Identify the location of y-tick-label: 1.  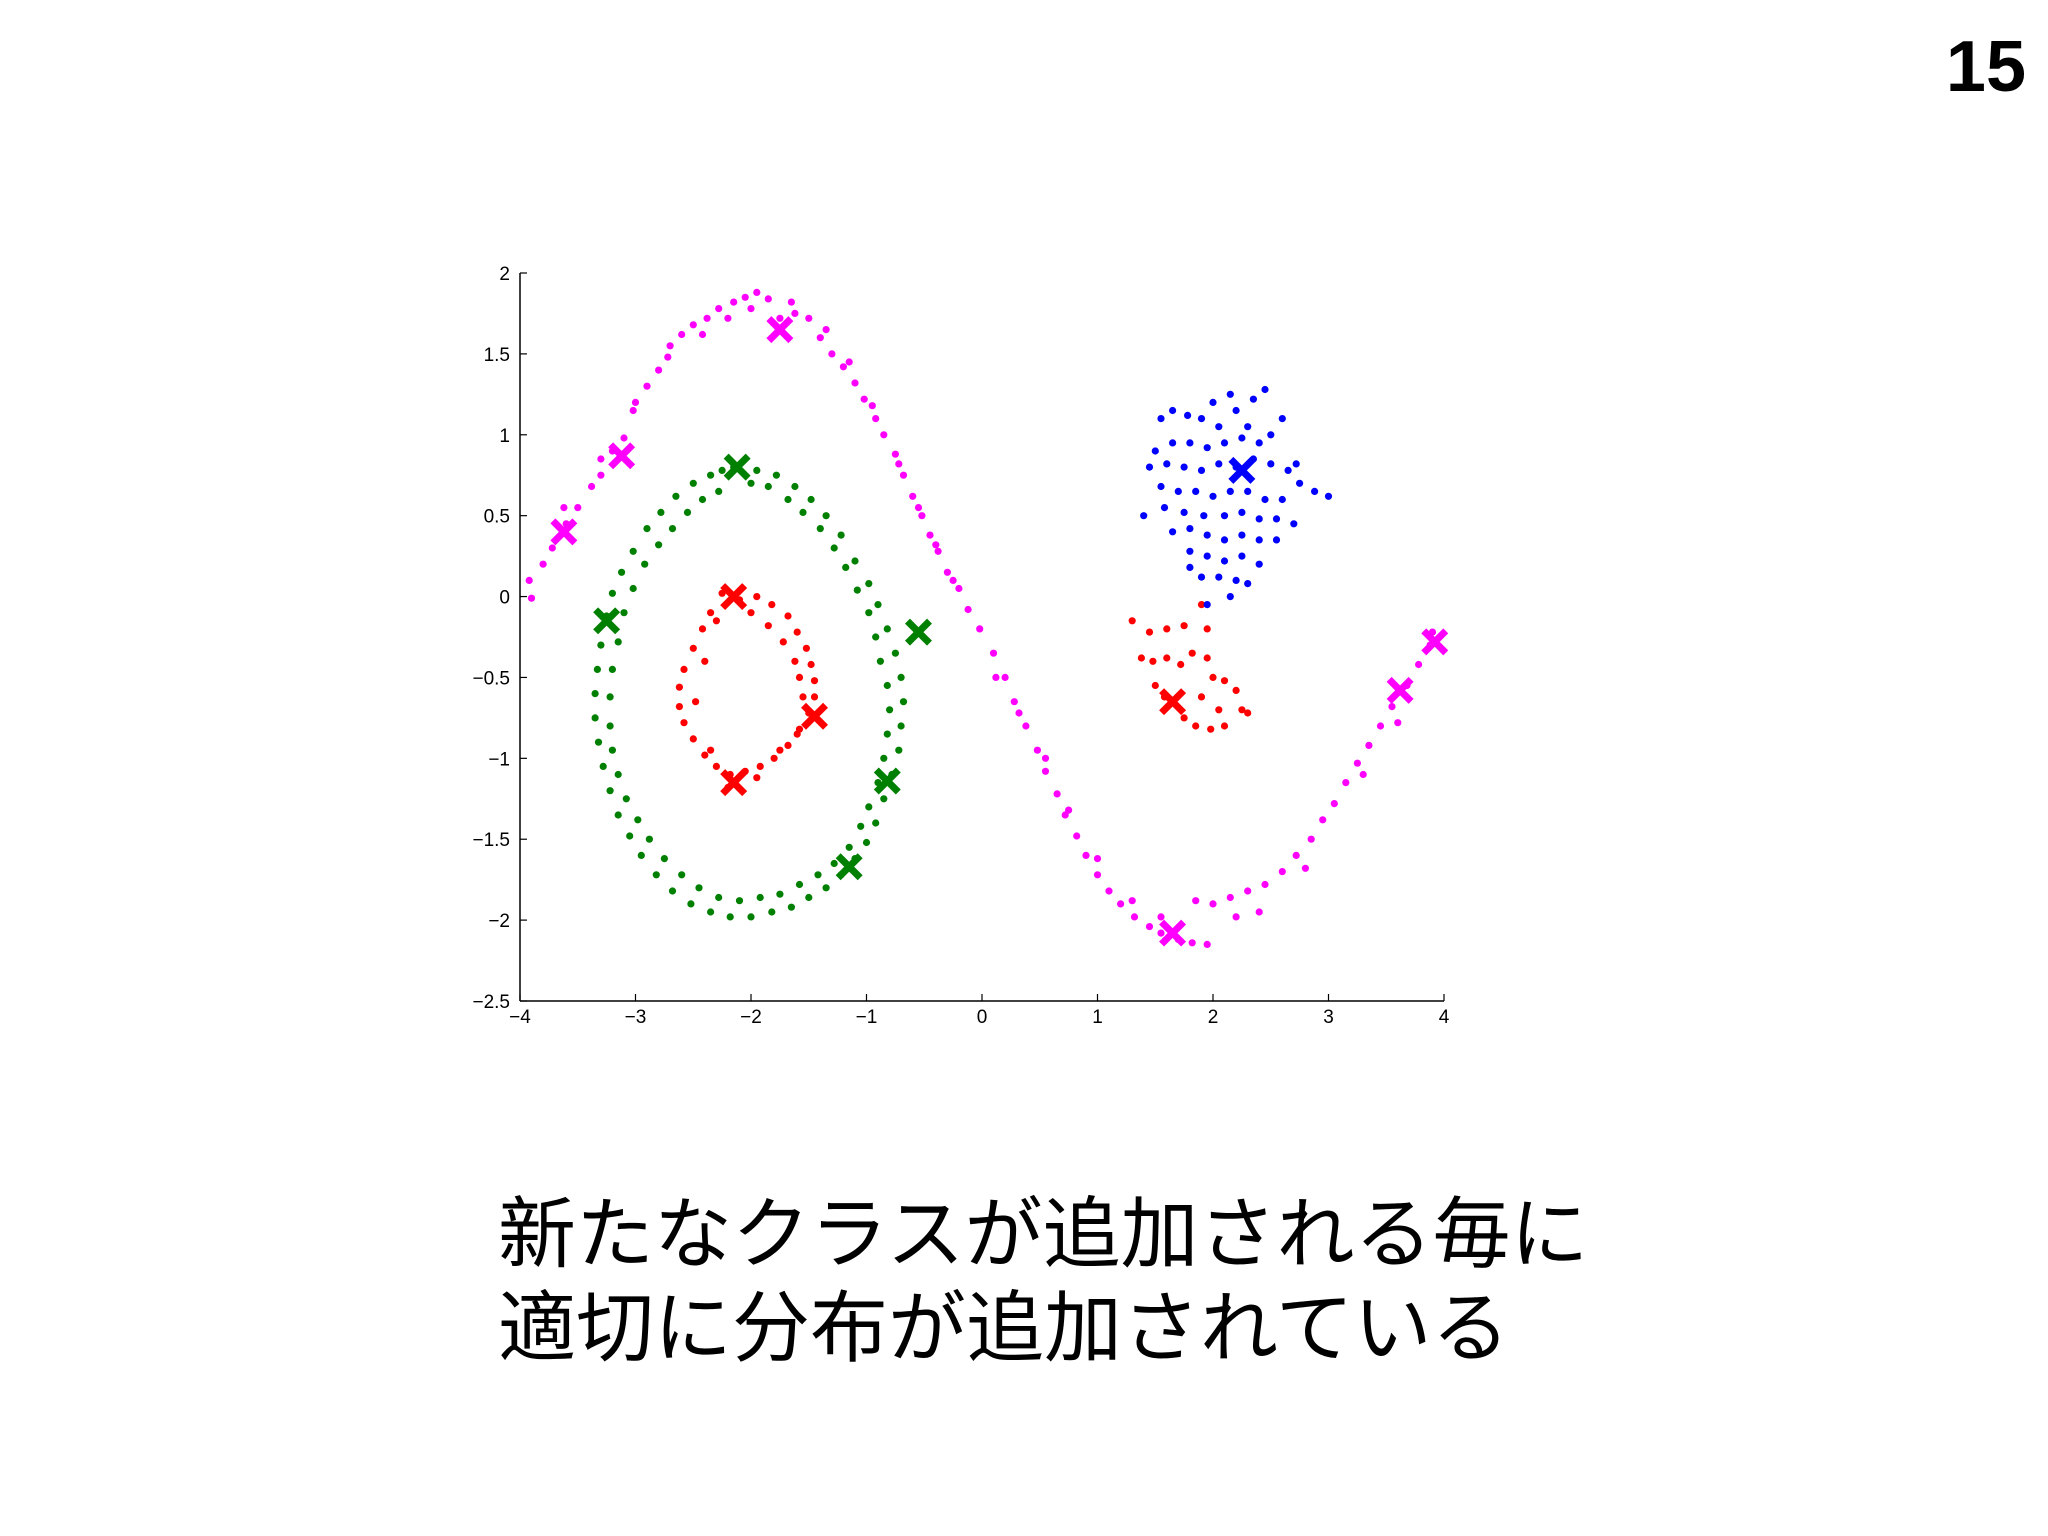
(504, 436).